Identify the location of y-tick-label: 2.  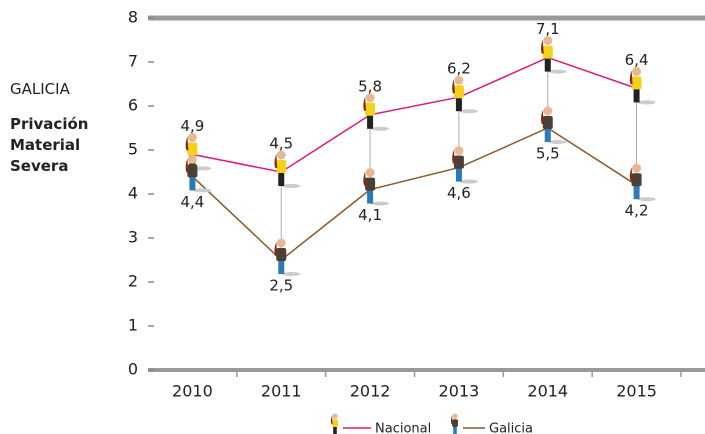
(133, 281).